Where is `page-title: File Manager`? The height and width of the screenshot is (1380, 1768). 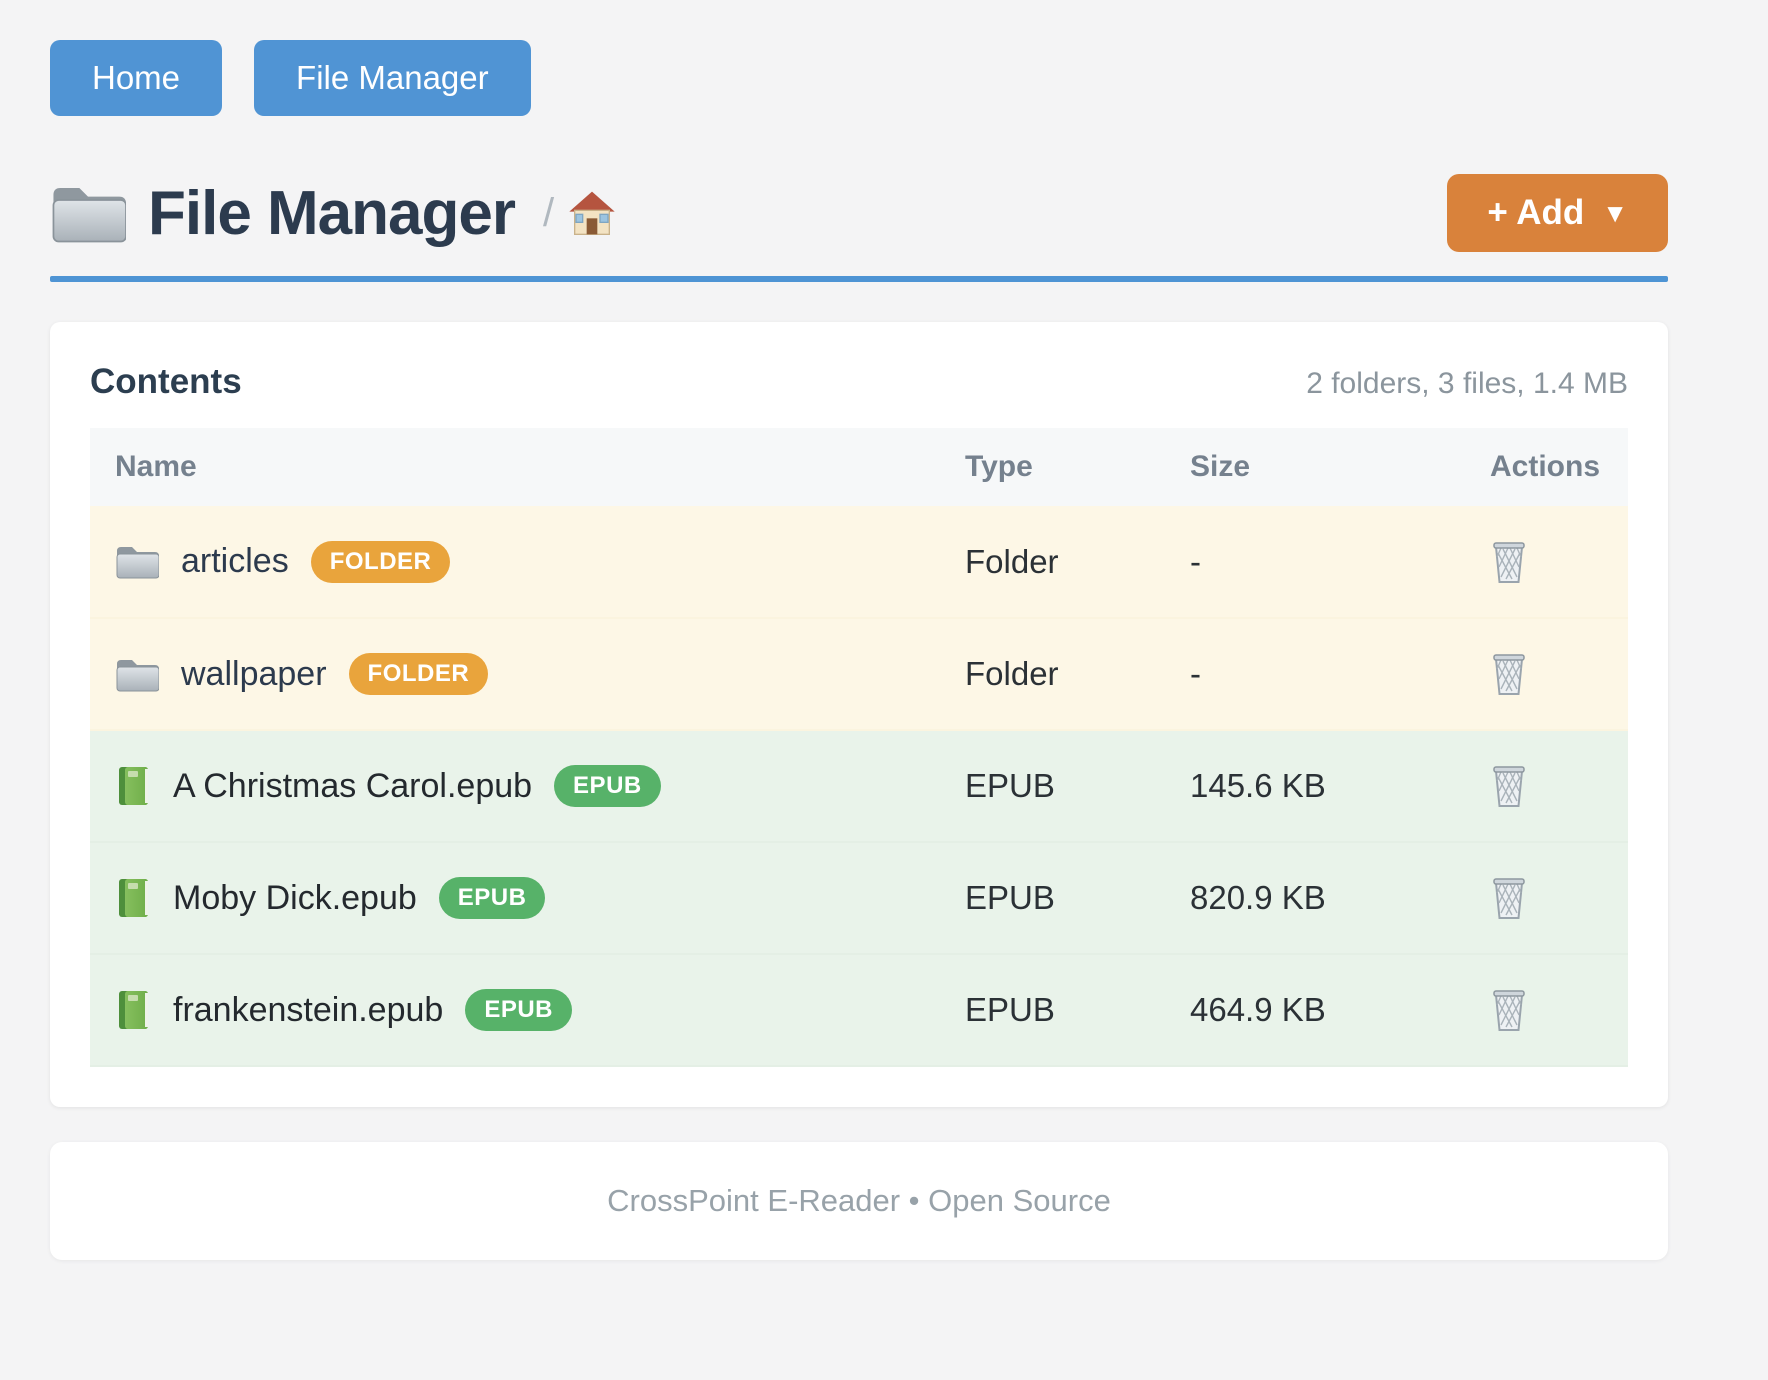 page-title: File Manager is located at coordinates (332, 213).